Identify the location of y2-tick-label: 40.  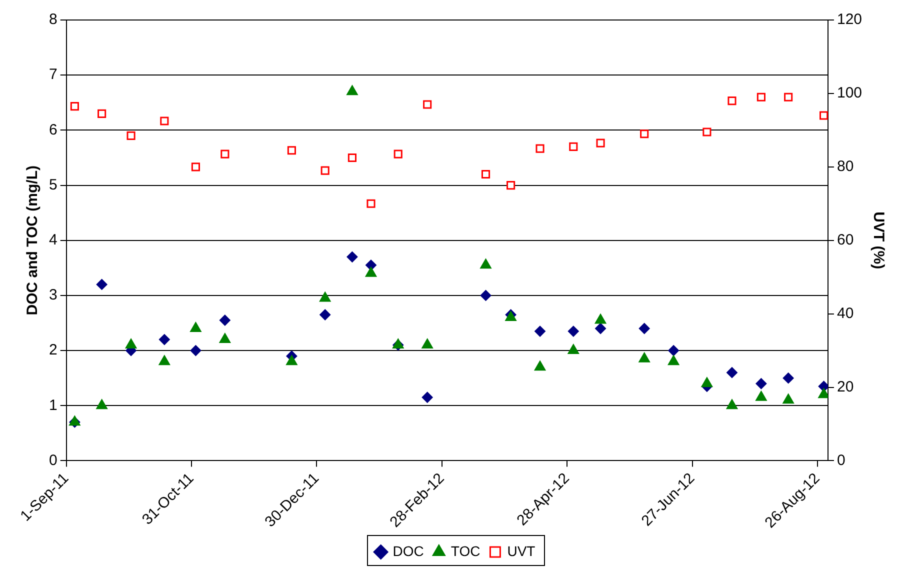
(845, 313).